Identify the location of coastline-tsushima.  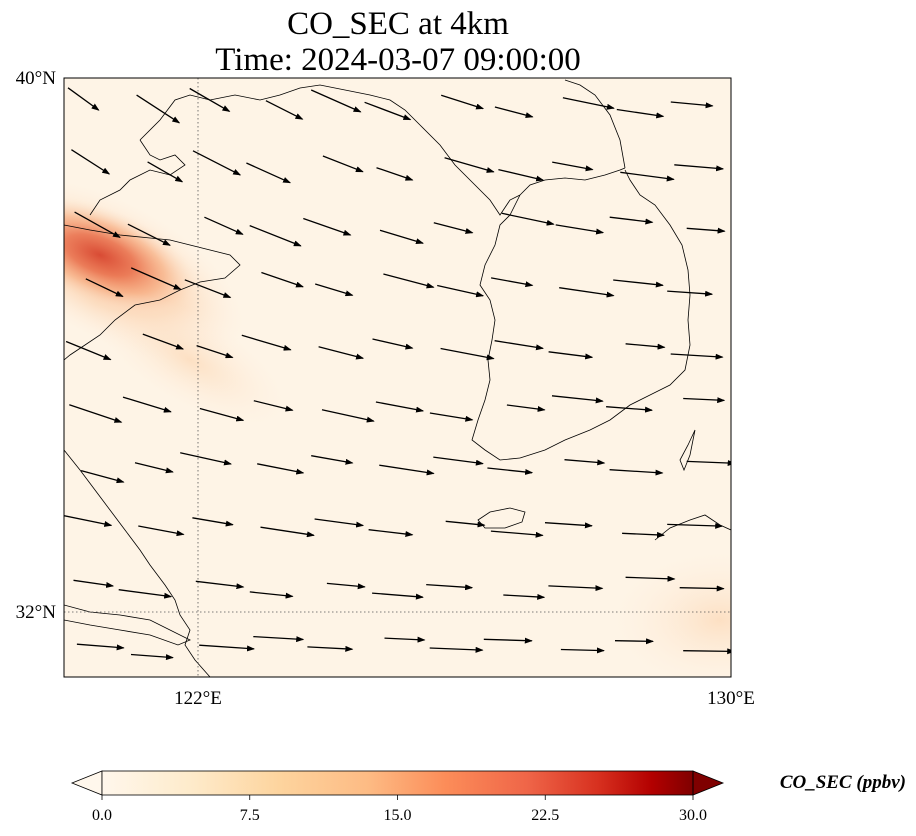
(687, 450).